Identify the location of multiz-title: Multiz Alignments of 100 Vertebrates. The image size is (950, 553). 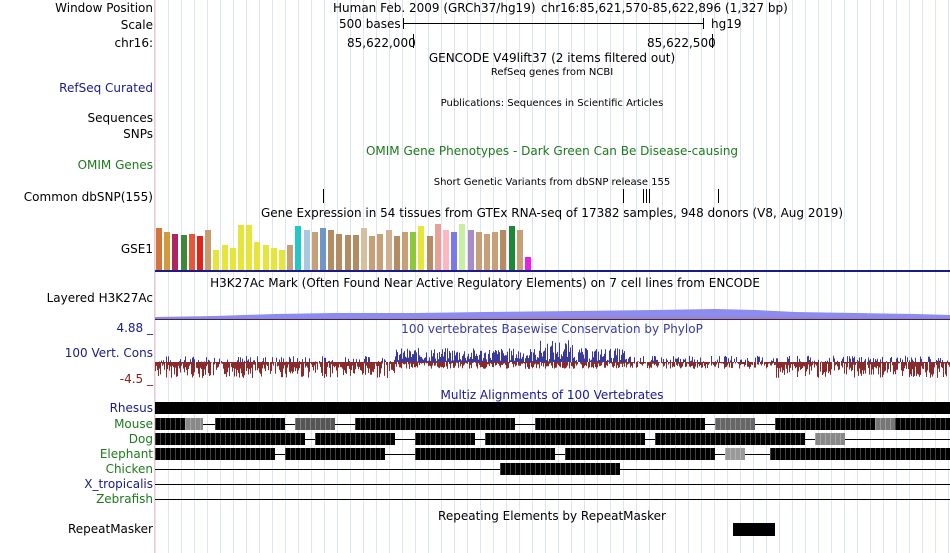
(552, 395).